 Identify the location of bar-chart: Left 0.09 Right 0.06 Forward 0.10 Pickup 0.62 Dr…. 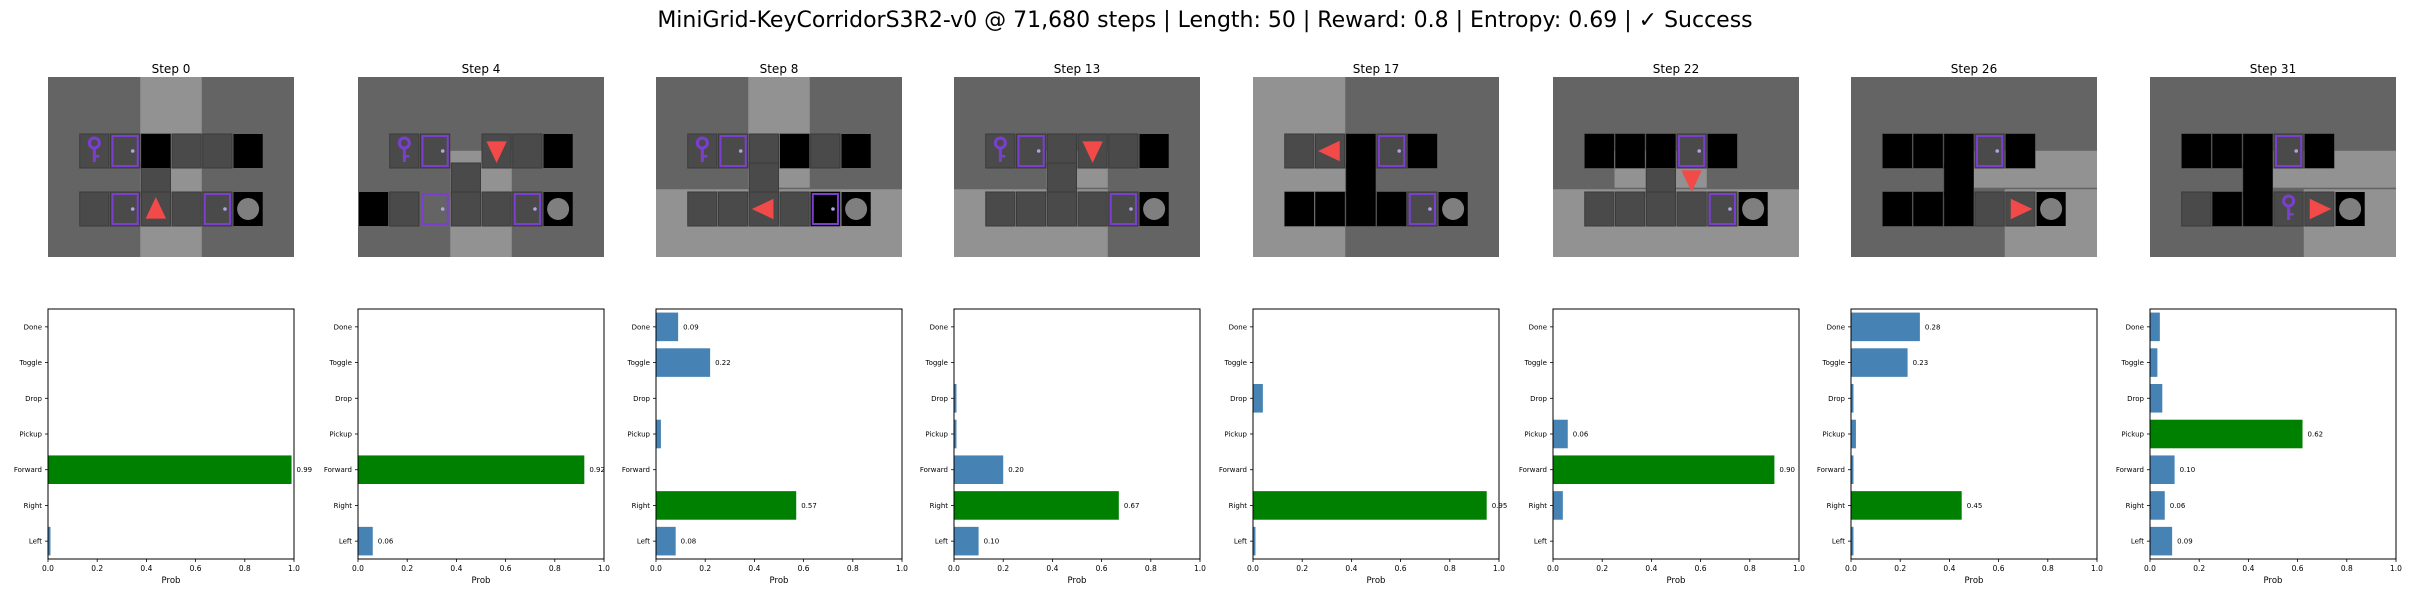
(2259, 447).